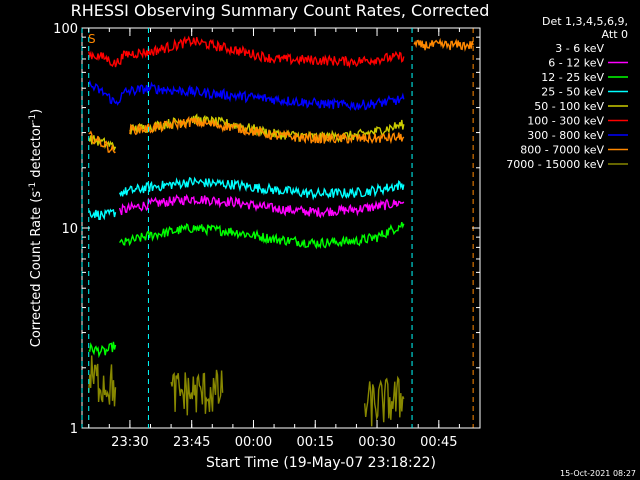  What do you see at coordinates (376, 442) in the screenshot?
I see `x-tick-label: 00:30` at bounding box center [376, 442].